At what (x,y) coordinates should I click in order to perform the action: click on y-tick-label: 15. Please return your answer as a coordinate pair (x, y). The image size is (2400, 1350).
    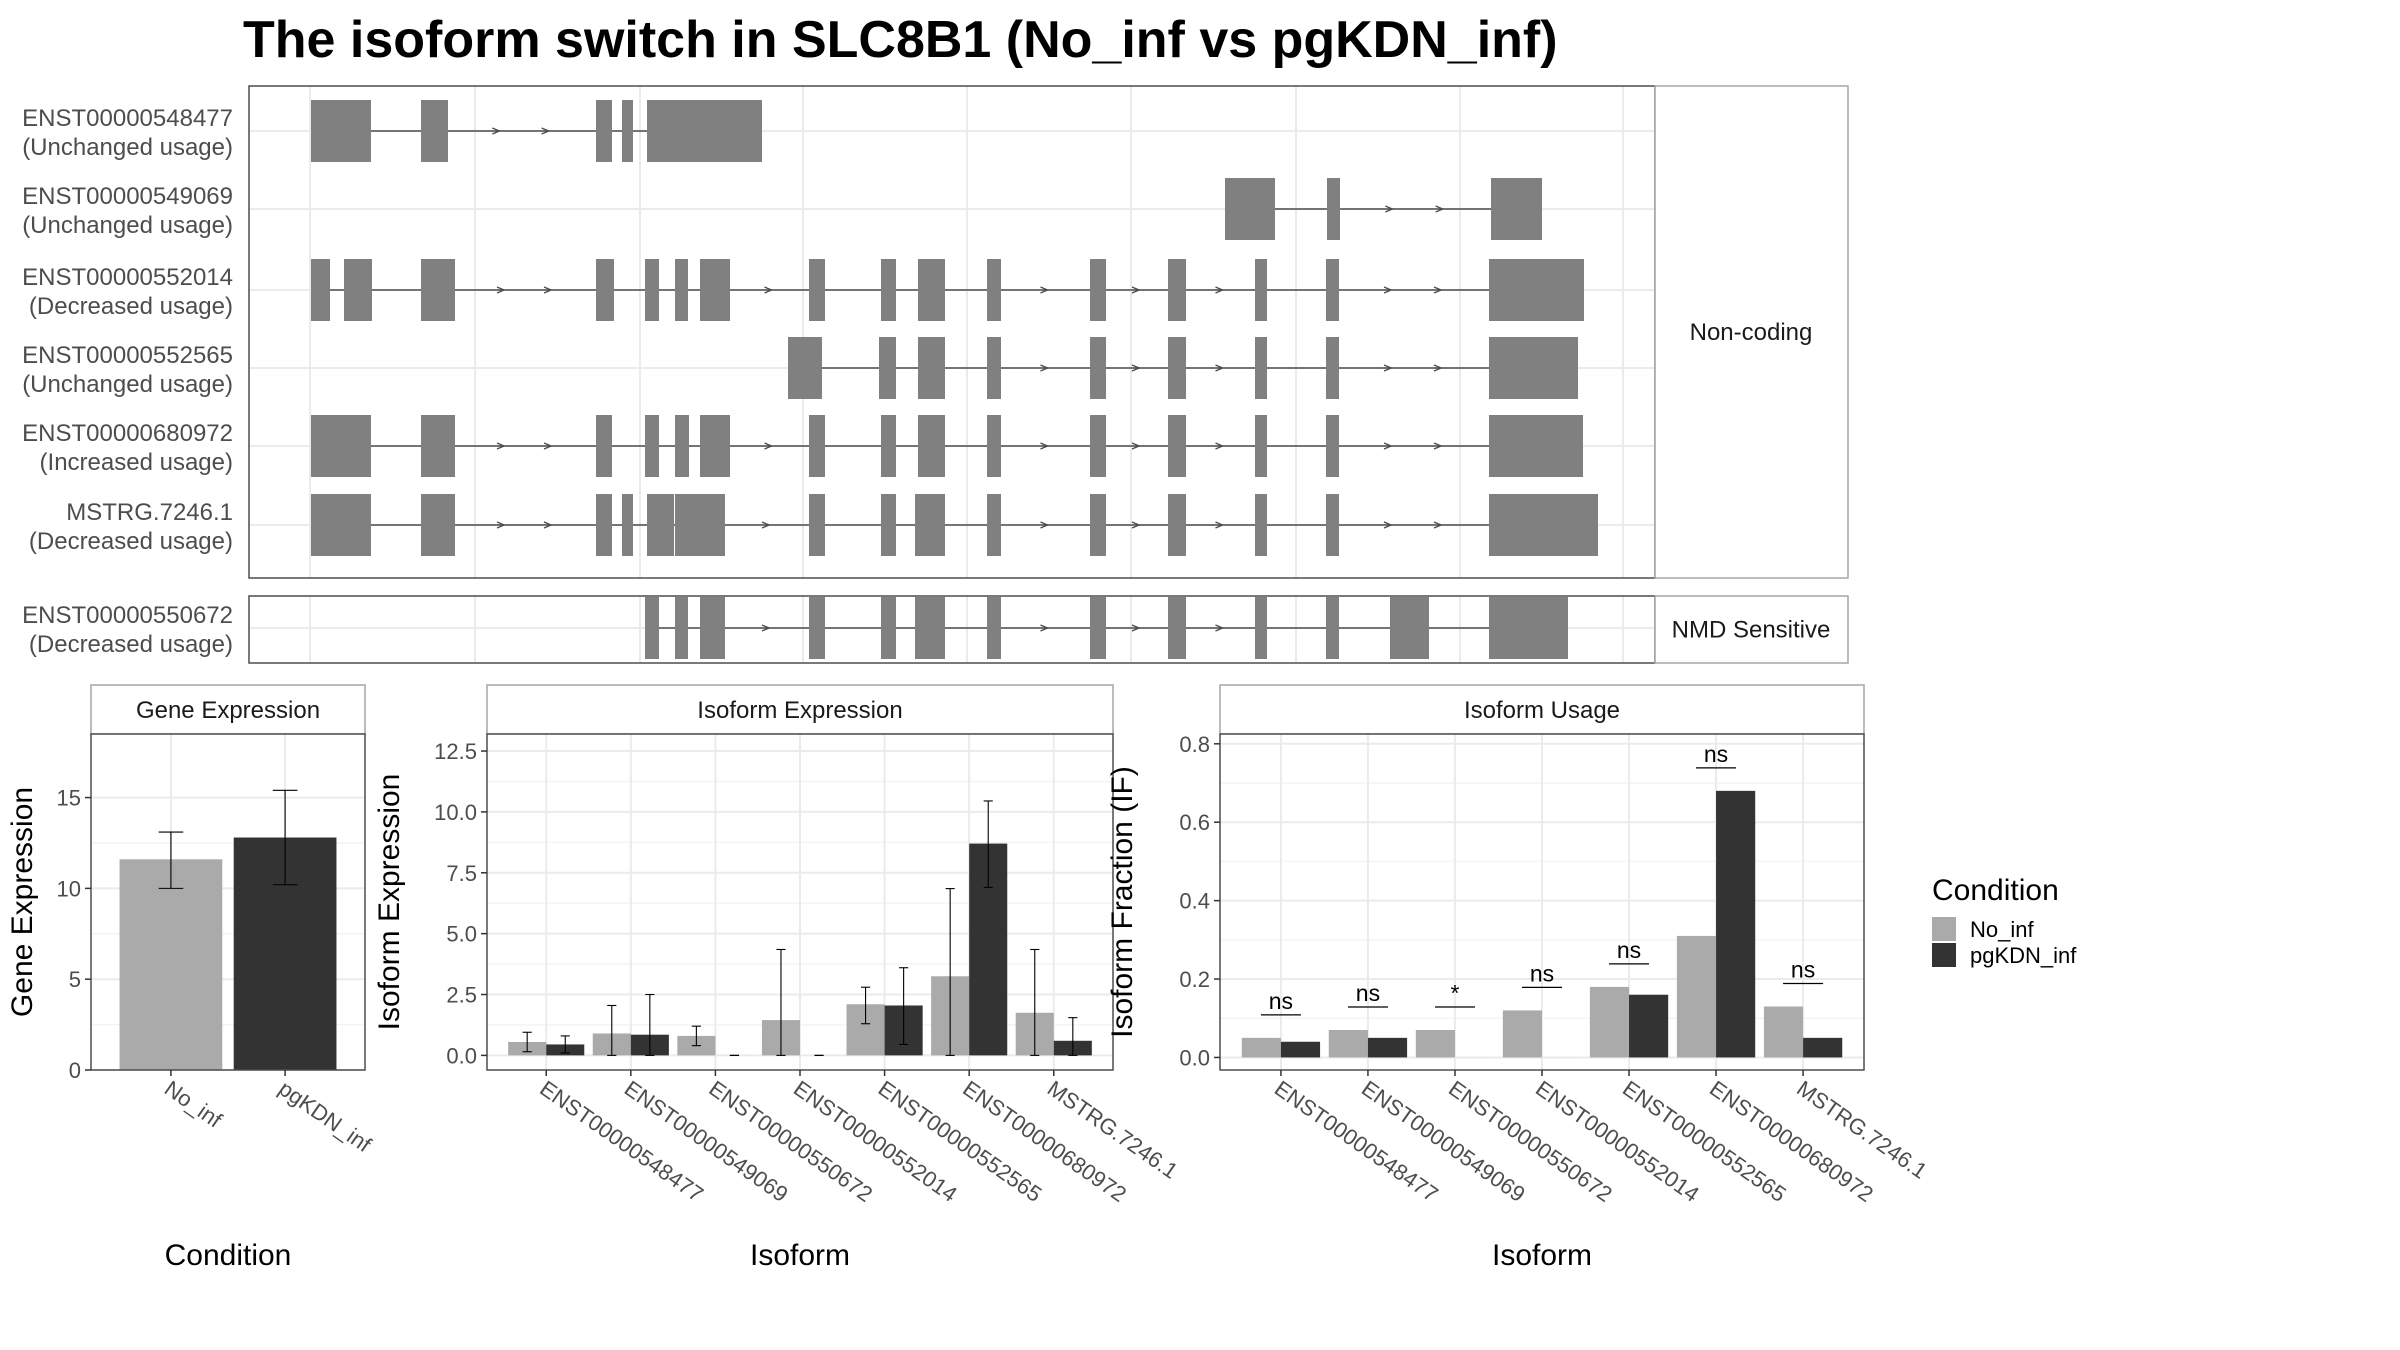
    Looking at the image, I should click on (69, 798).